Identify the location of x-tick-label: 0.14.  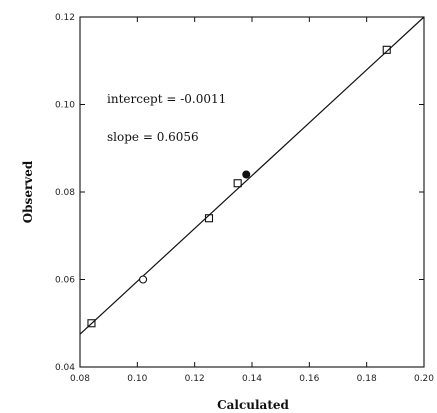
(252, 379).